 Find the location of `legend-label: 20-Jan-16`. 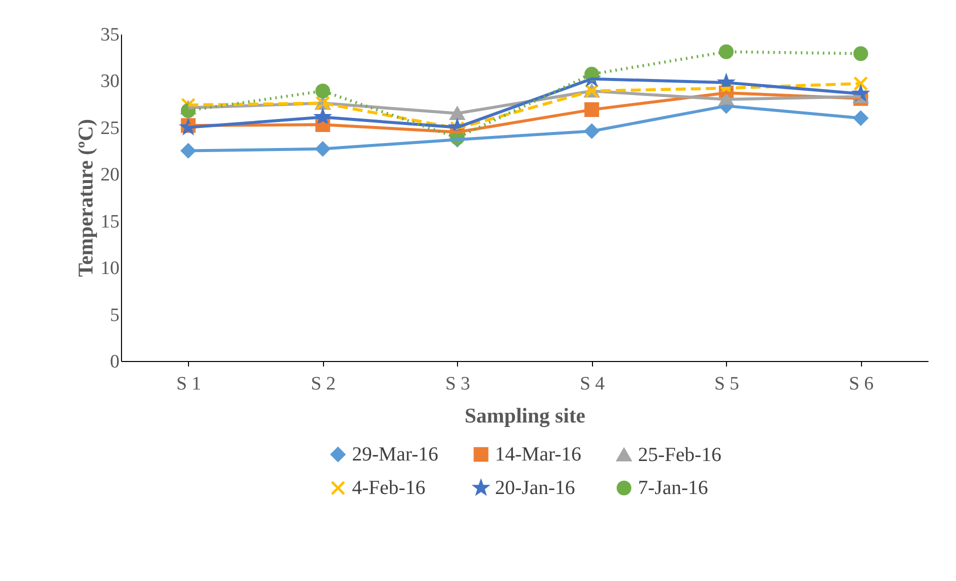

legend-label: 20-Jan-16 is located at coordinates (535, 488).